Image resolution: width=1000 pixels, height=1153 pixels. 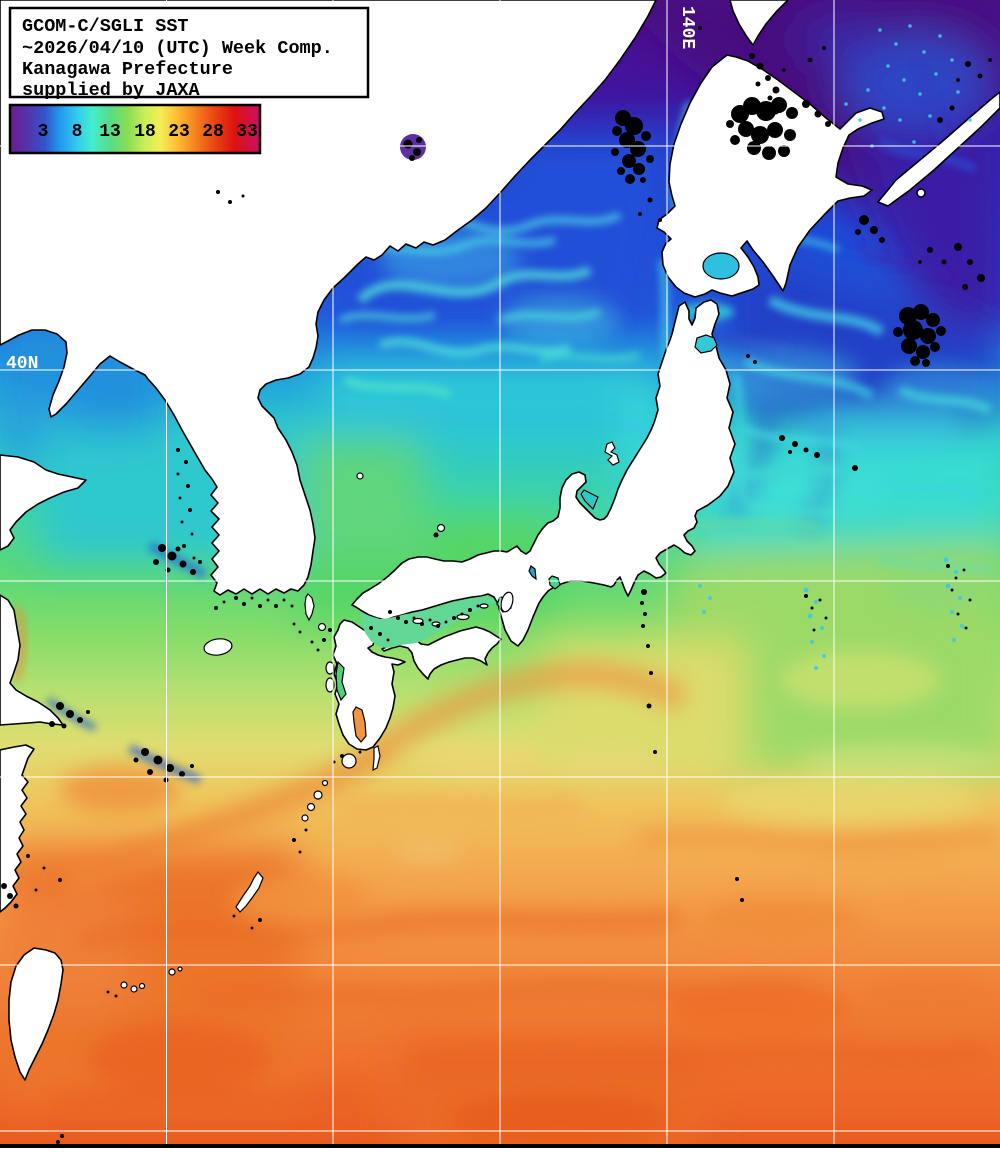 I want to click on svg-text: ~2026/04/10 (UTC) Week Comp., so click(x=177, y=48).